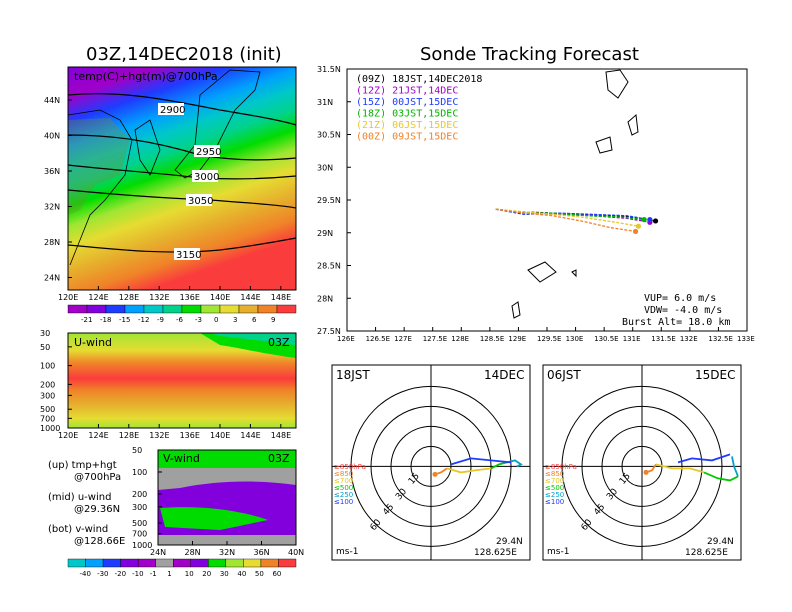  Describe the element at coordinates (663, 339) in the screenshot. I see `lon-tick-label: 131.5E` at that location.